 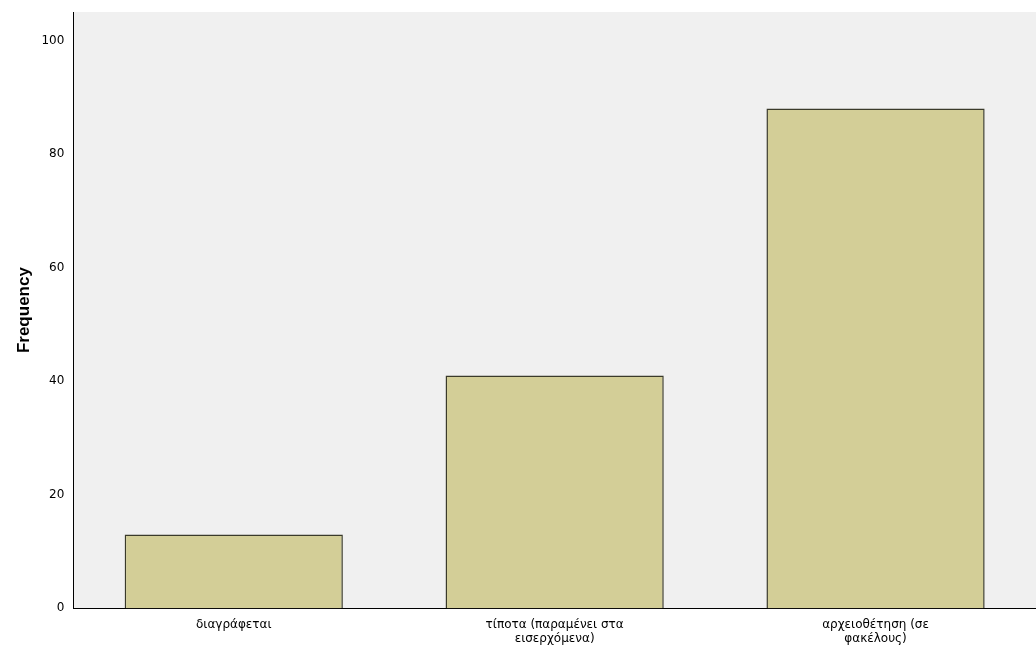 What do you see at coordinates (875, 630) in the screenshot?
I see `x-tick-label: αρχειοθέτηση (σε φακέλους)` at bounding box center [875, 630].